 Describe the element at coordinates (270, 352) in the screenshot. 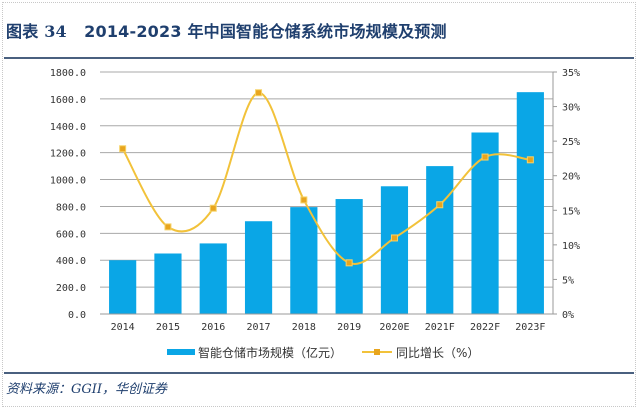

I see `legend-bar-label: 智能仓储市场规模（亿元）` at that location.